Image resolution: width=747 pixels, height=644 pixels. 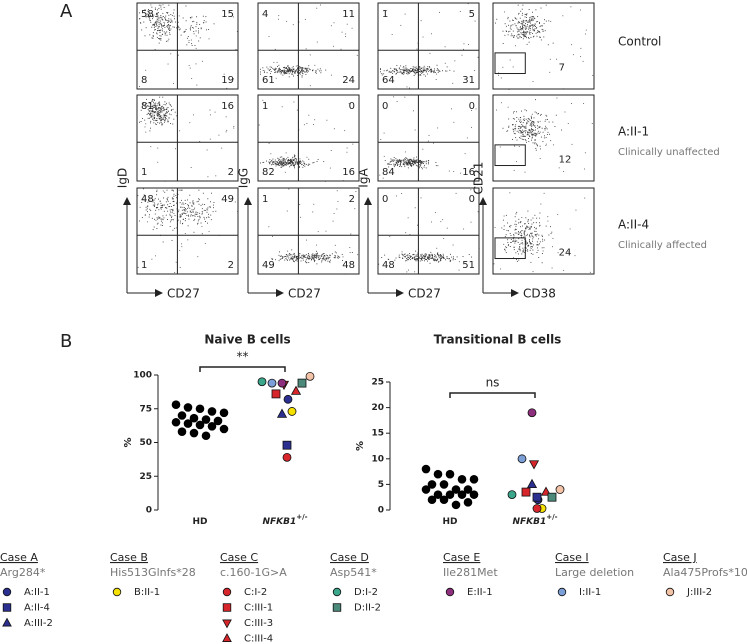 What do you see at coordinates (308, 46) in the screenshot?
I see `plot-frame` at bounding box center [308, 46].